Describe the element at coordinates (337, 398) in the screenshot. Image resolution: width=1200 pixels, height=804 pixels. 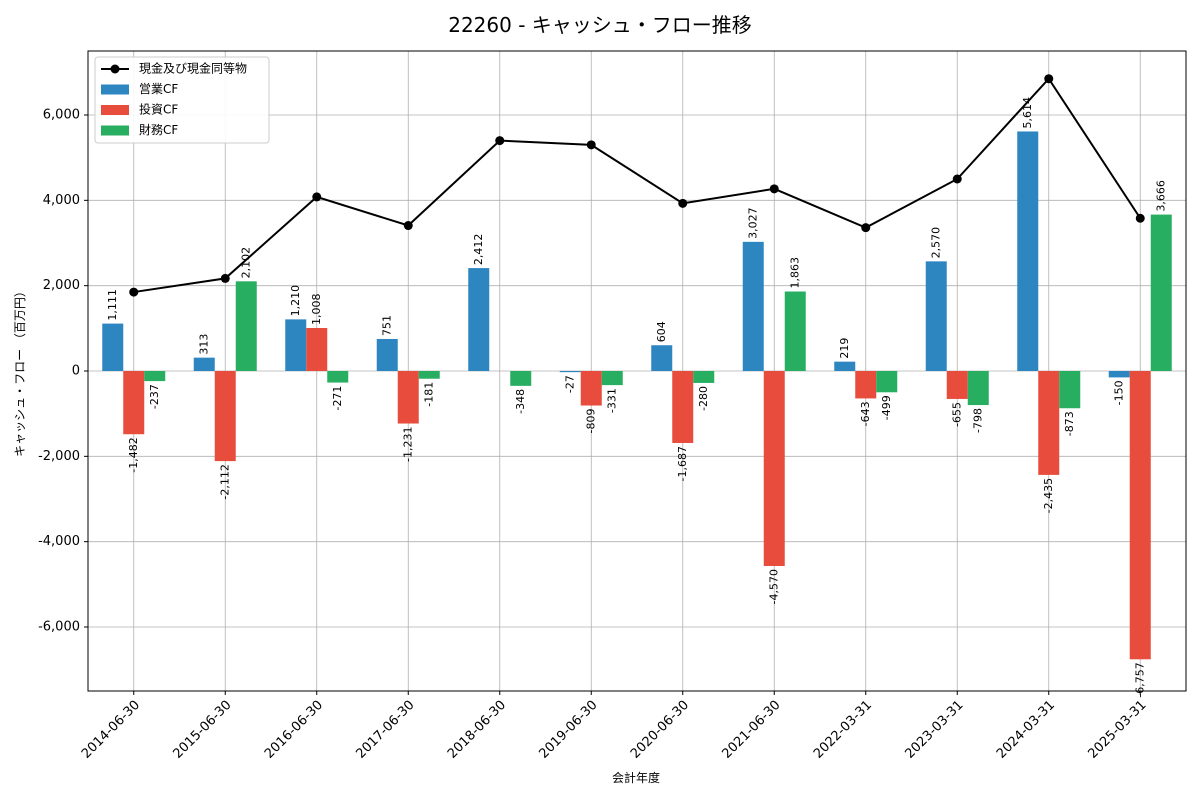
I see `bar-value-label: -271` at that location.